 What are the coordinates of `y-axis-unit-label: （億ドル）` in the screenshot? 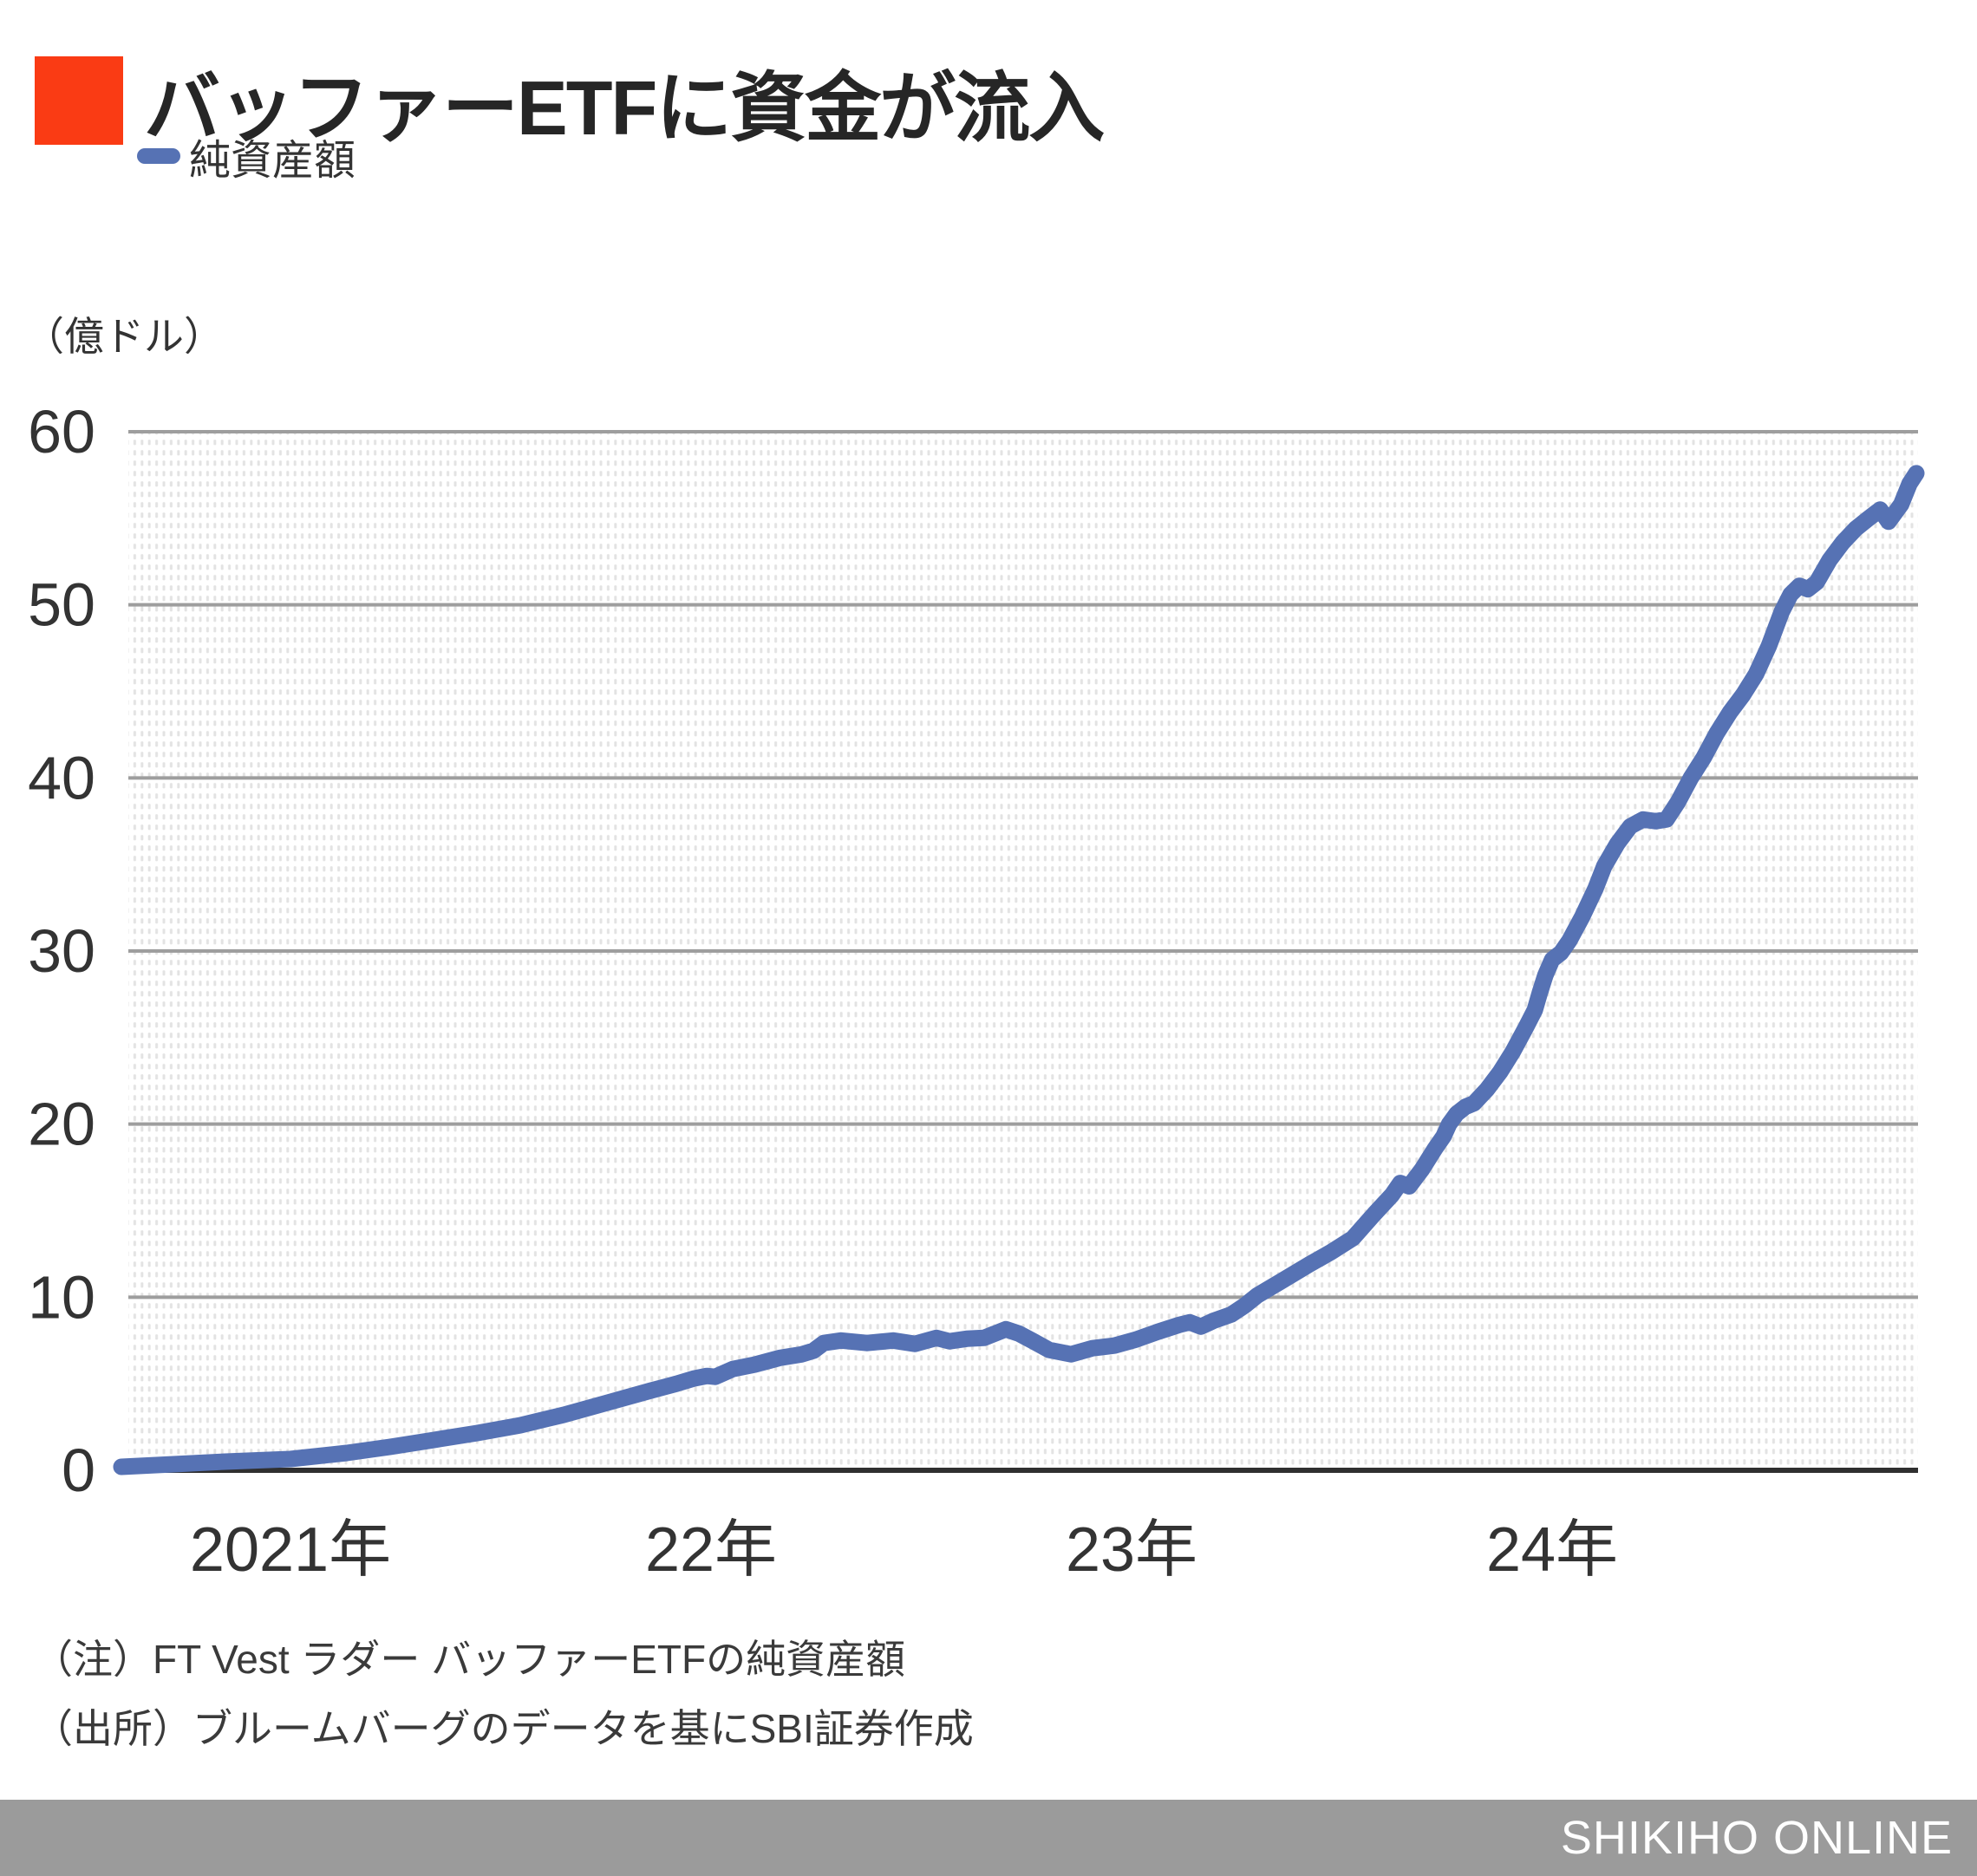 It's located at (124, 337).